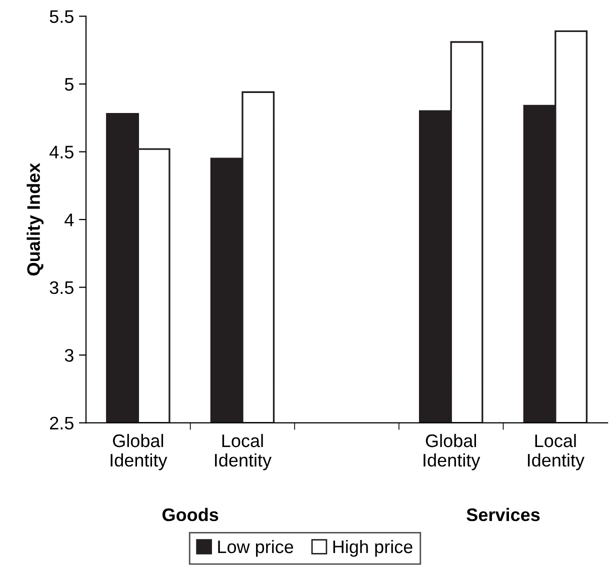  I want to click on text: Goods, so click(190, 515).